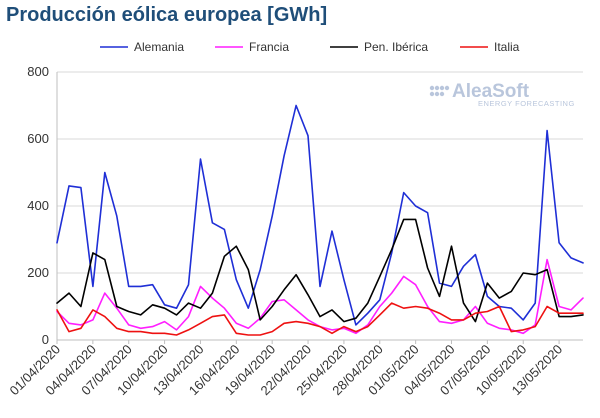  Describe the element at coordinates (396, 47) in the screenshot. I see `legend-label: Pen. Ibérica` at that location.